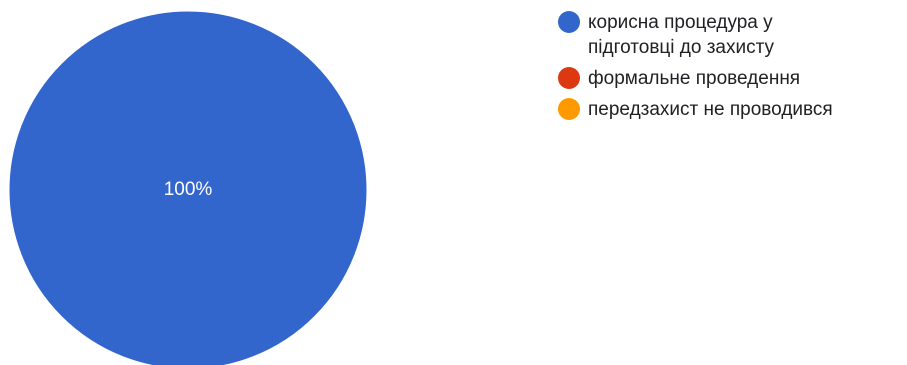 The width and height of the screenshot is (907, 365). I want to click on legend-label-line: корисна процедура у, so click(680, 22).